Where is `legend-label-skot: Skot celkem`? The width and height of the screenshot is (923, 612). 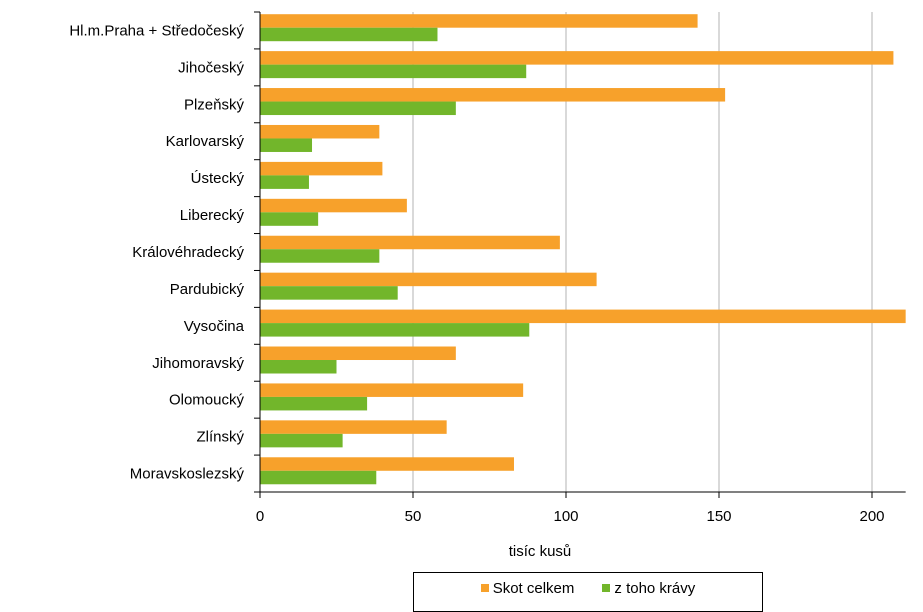 legend-label-skot: Skot celkem is located at coordinates (533, 588).